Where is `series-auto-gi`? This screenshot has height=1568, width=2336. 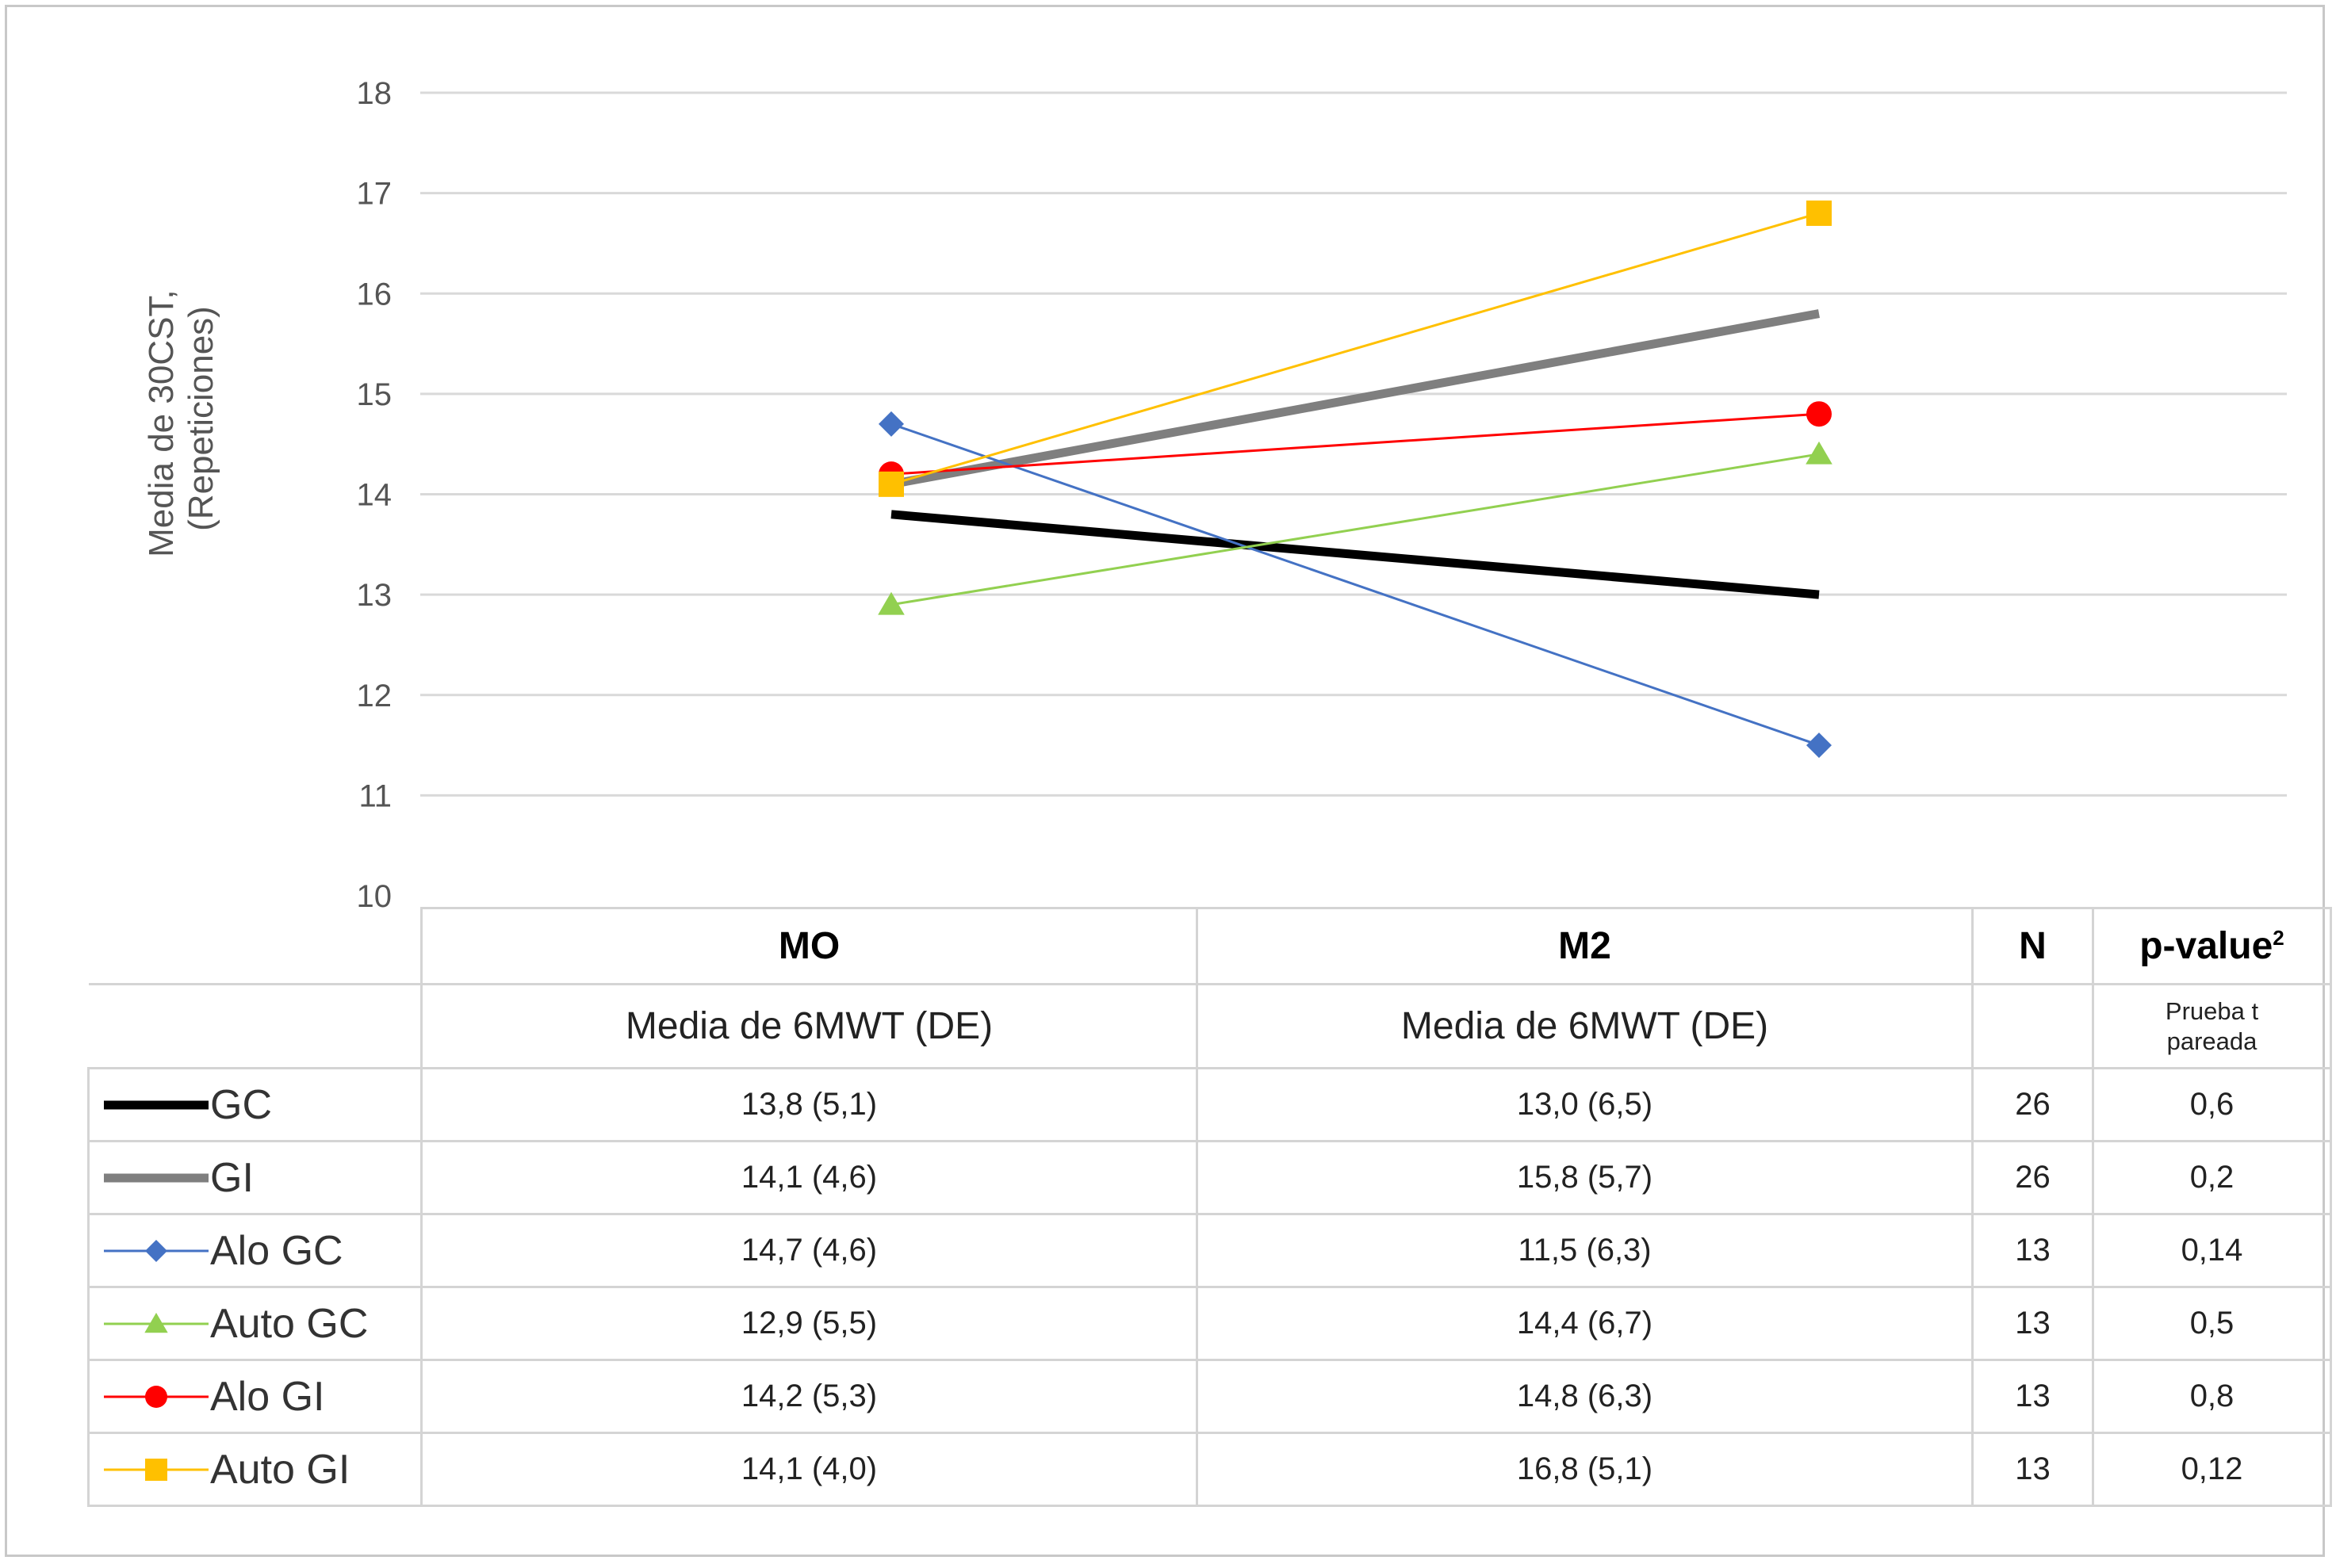
series-auto-gi is located at coordinates (1355, 348).